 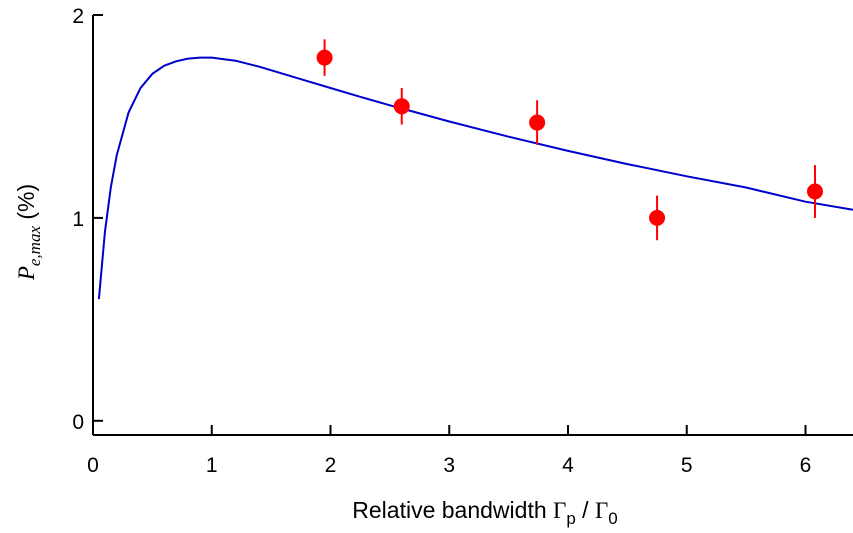 I want to click on x-axis-ticks: 0 1 2 3 4 5 6, so click(x=449, y=451).